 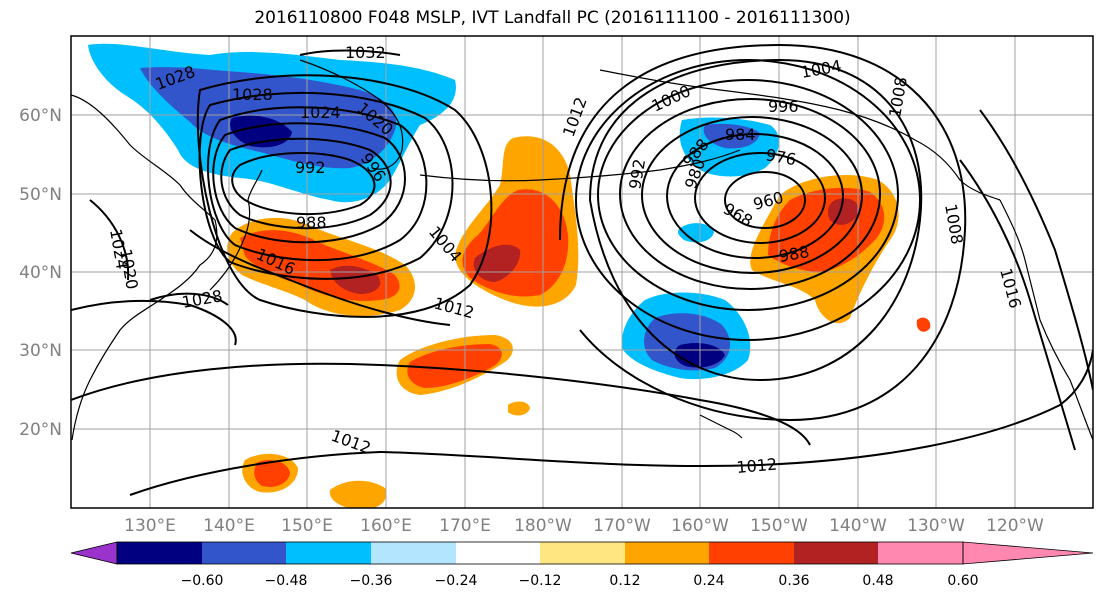 I want to click on lat-label: 40°N, so click(x=40, y=273).